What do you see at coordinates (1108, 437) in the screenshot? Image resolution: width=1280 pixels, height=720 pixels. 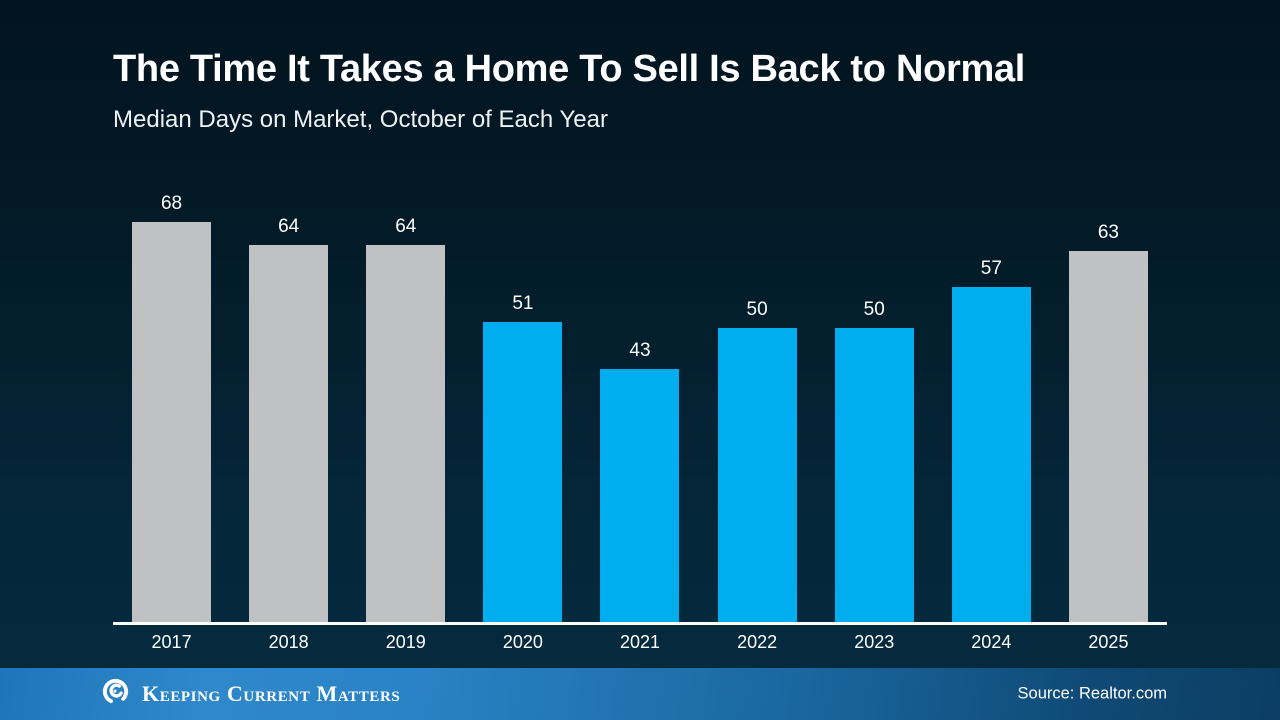 I see `bar-2025` at bounding box center [1108, 437].